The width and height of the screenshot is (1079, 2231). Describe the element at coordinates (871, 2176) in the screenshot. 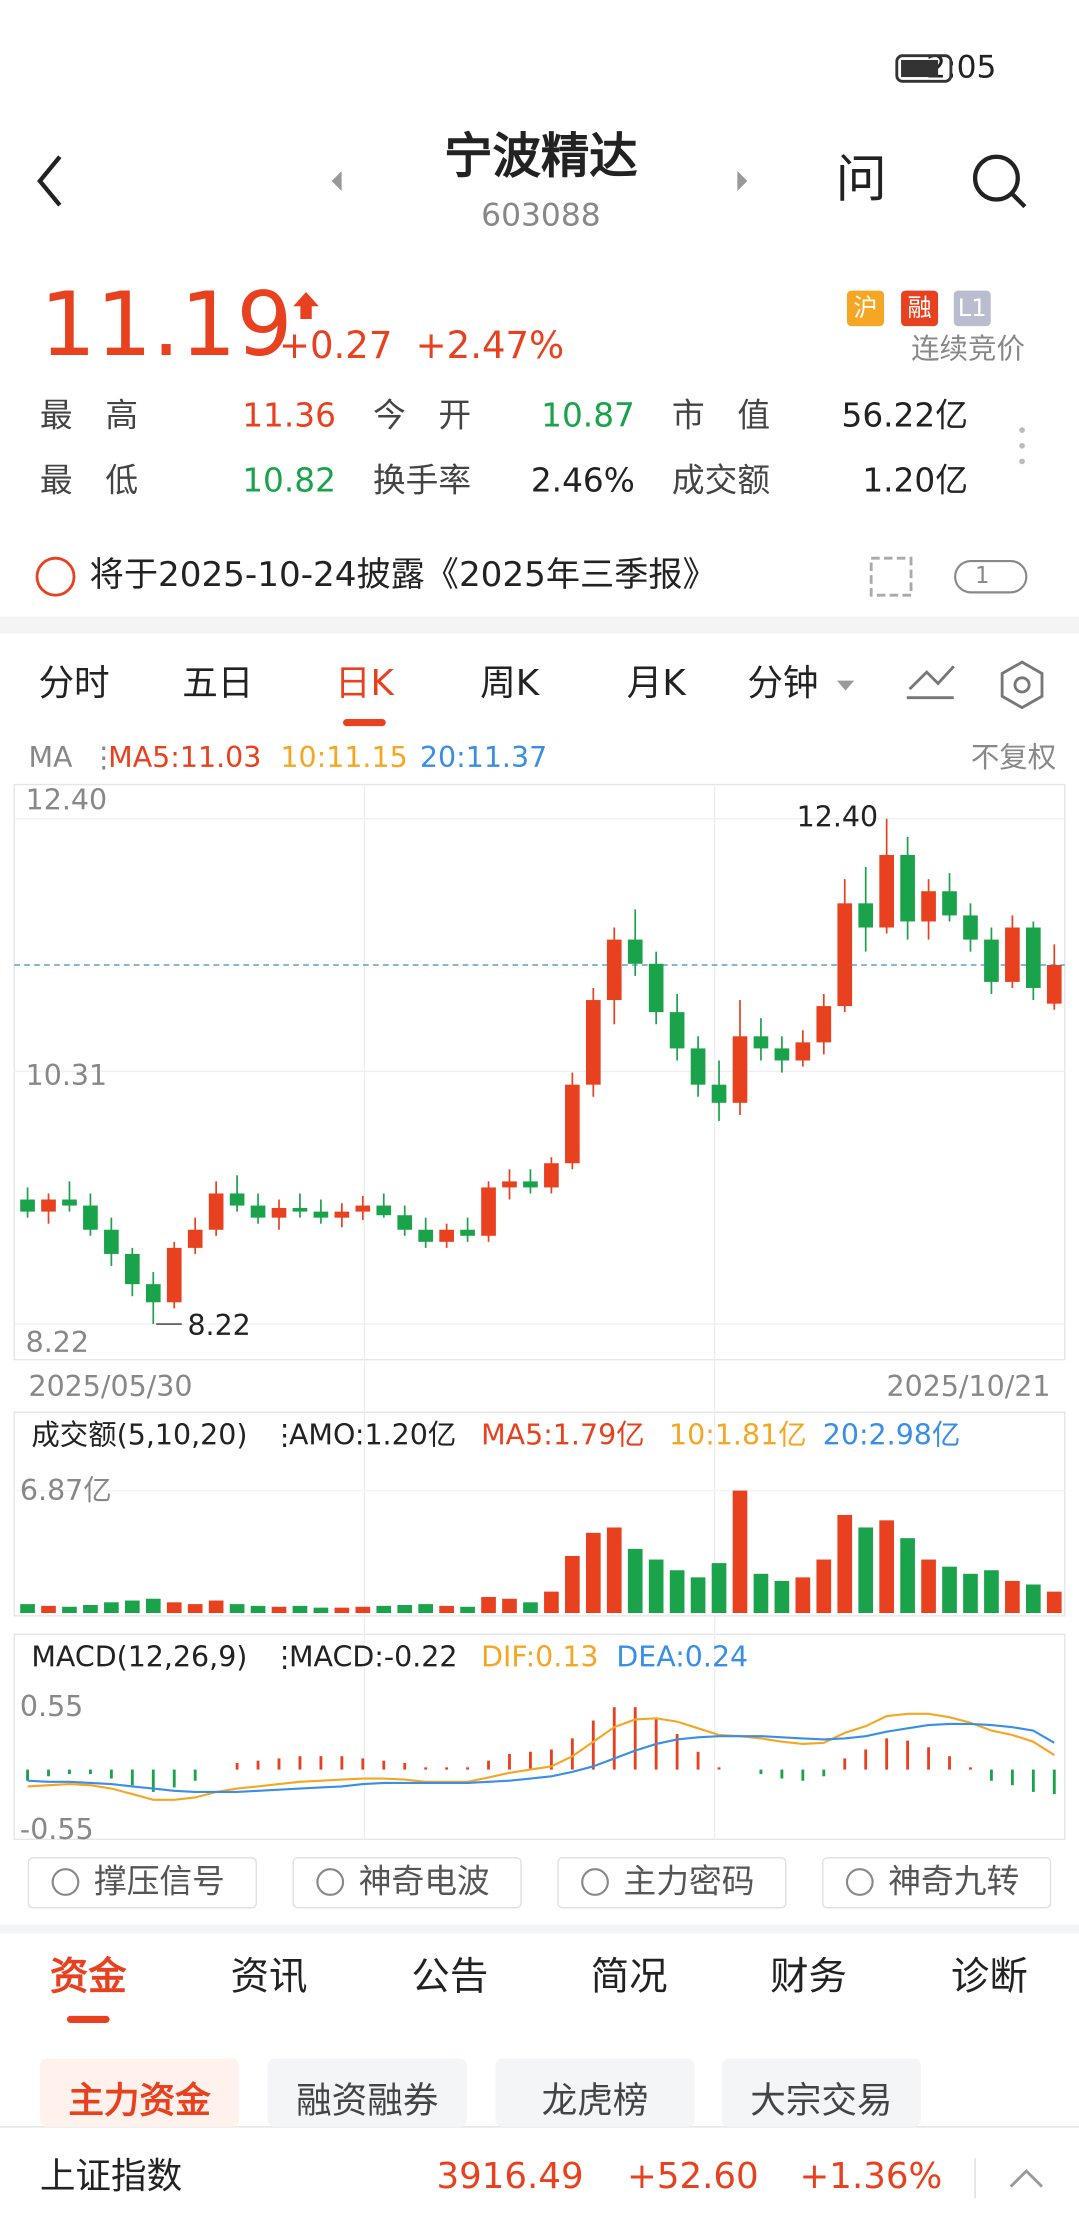

I see `index-pct: +1.36%` at that location.